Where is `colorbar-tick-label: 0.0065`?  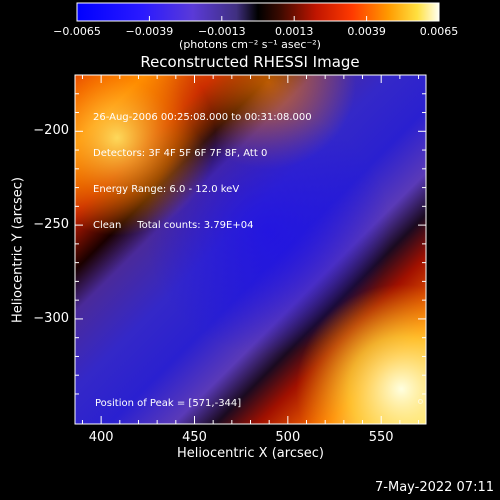 colorbar-tick-label: 0.0065 is located at coordinates (439, 31).